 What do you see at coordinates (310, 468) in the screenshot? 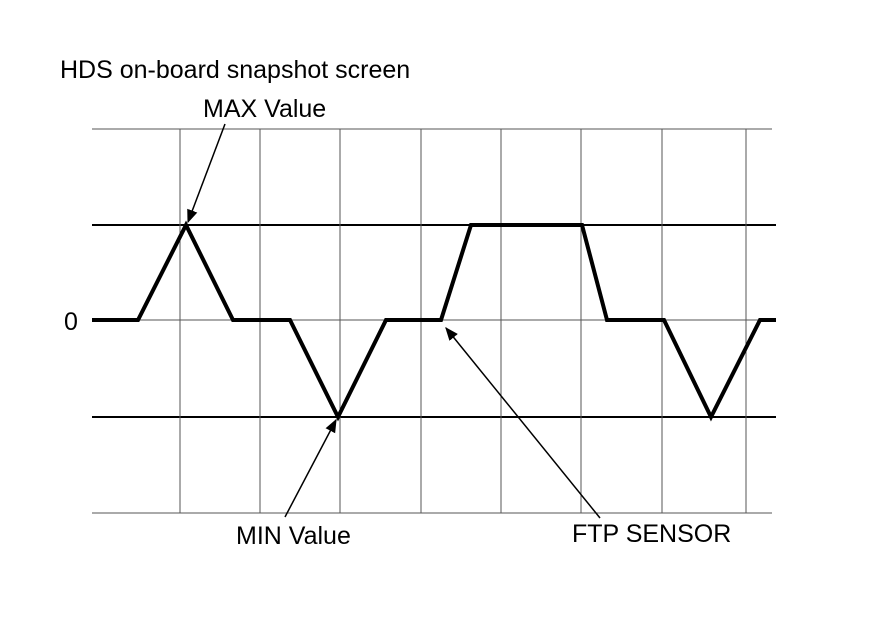
I see `min-arrow` at bounding box center [310, 468].